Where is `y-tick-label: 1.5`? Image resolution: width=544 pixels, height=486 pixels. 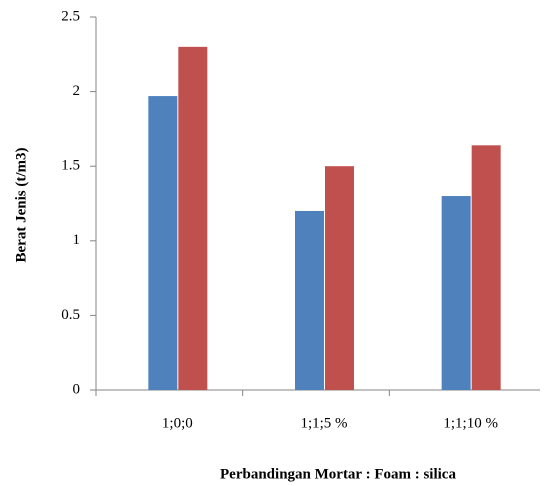
y-tick-label: 1.5 is located at coordinates (70, 166).